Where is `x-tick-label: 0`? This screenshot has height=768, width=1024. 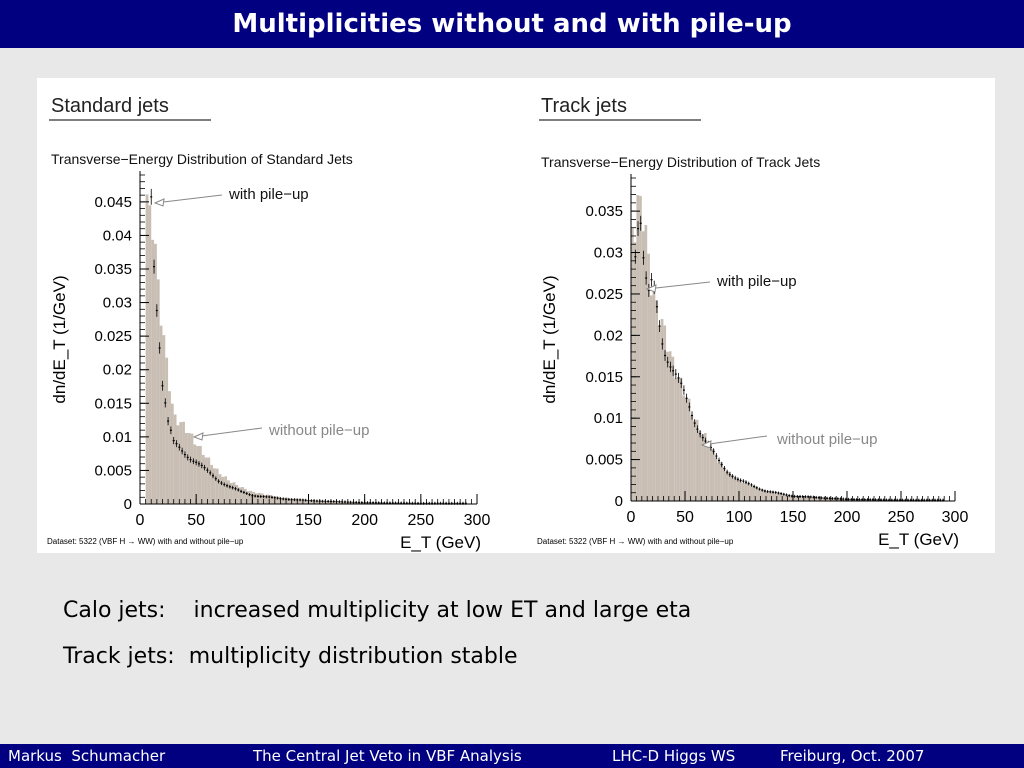 x-tick-label: 0 is located at coordinates (140, 520).